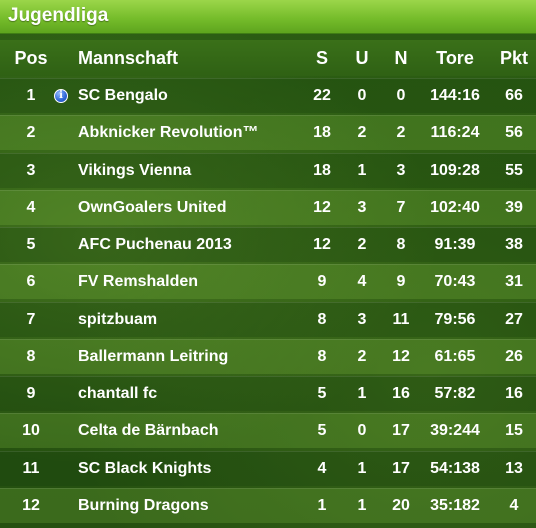 This screenshot has width=536, height=528. Describe the element at coordinates (118, 393) in the screenshot. I see `team-name: chantall fc` at that location.